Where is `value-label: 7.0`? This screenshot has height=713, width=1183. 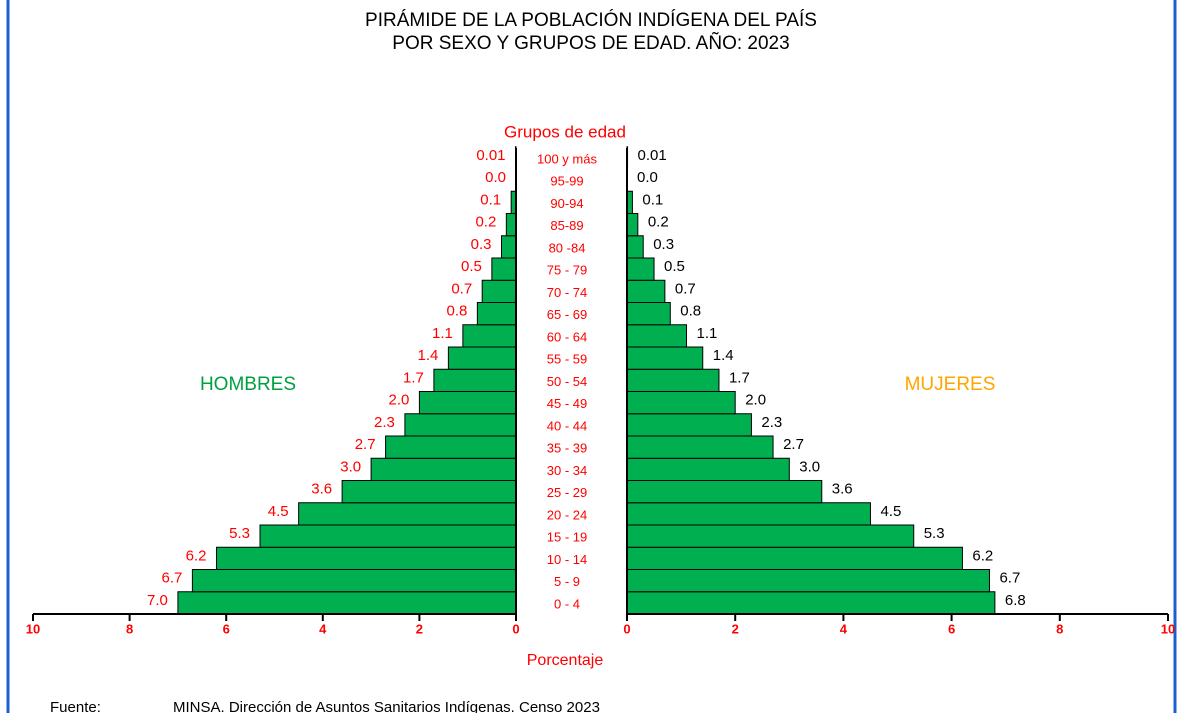
value-label: 7.0 is located at coordinates (157, 600).